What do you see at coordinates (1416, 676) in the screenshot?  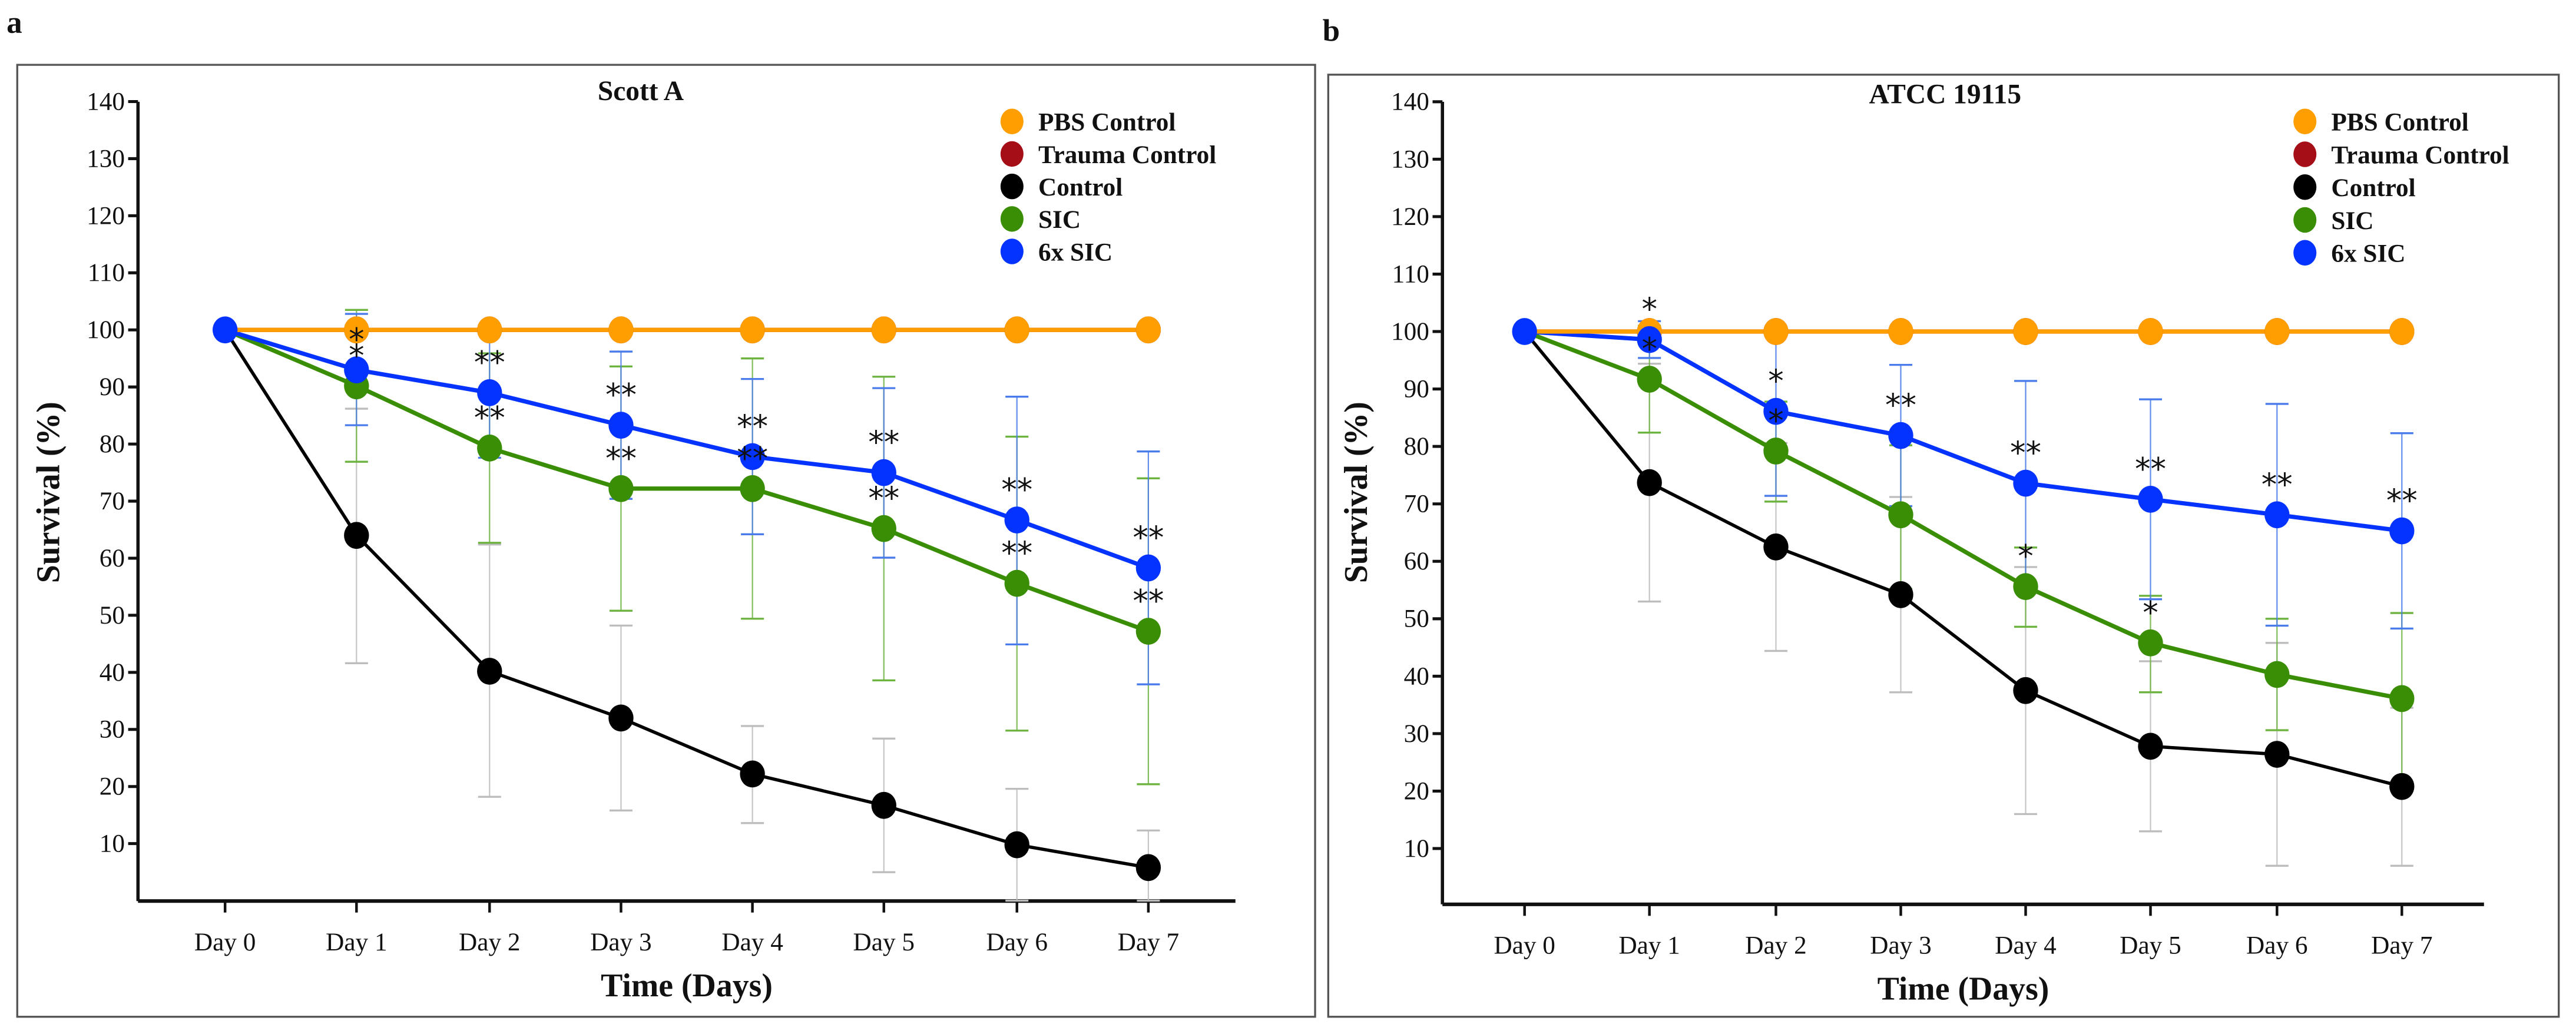 I see `y-tick-label: 40` at bounding box center [1416, 676].